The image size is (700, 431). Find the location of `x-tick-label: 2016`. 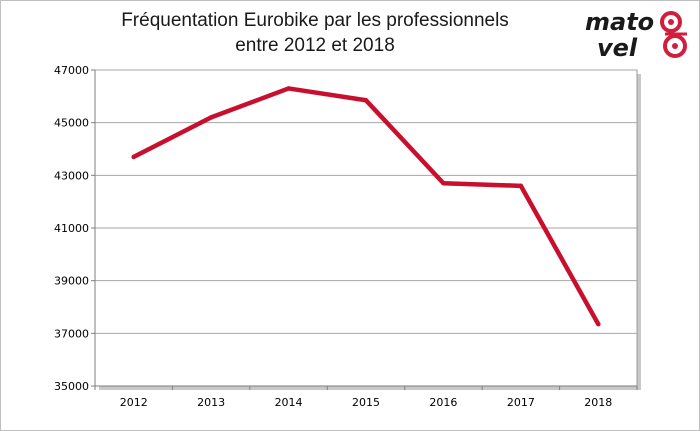

x-tick-label: 2016 is located at coordinates (443, 402).